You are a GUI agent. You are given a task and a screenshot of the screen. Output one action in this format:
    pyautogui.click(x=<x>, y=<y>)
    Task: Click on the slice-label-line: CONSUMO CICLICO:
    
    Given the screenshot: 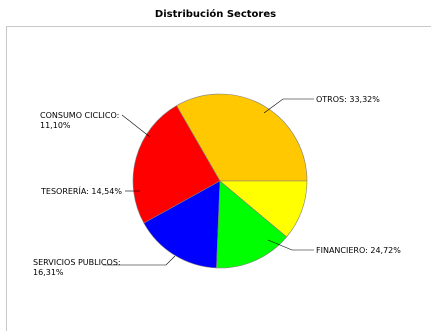 What is the action you would take?
    pyautogui.click(x=79, y=115)
    